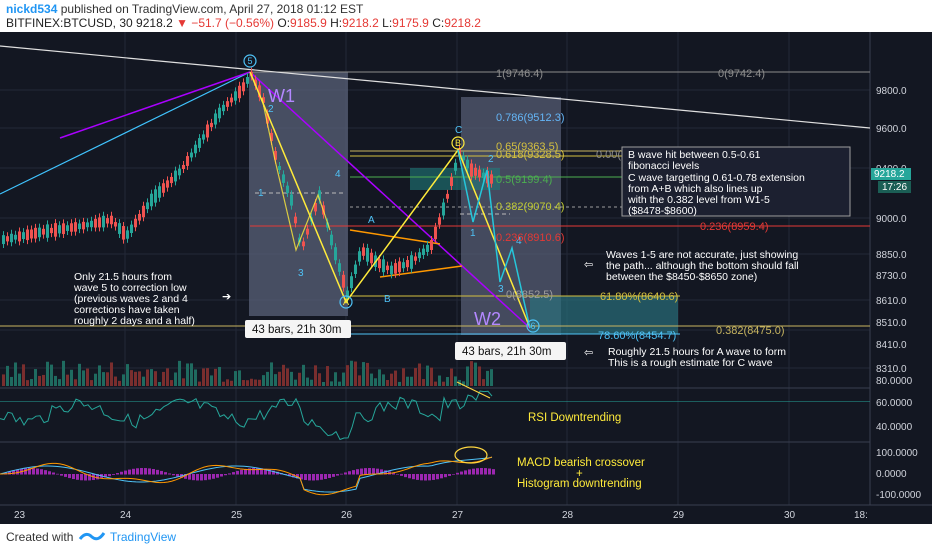 The image size is (932, 550). Describe the element at coordinates (123, 277) in the screenshot. I see `left-note-line: Only 21.5 hours from` at that location.